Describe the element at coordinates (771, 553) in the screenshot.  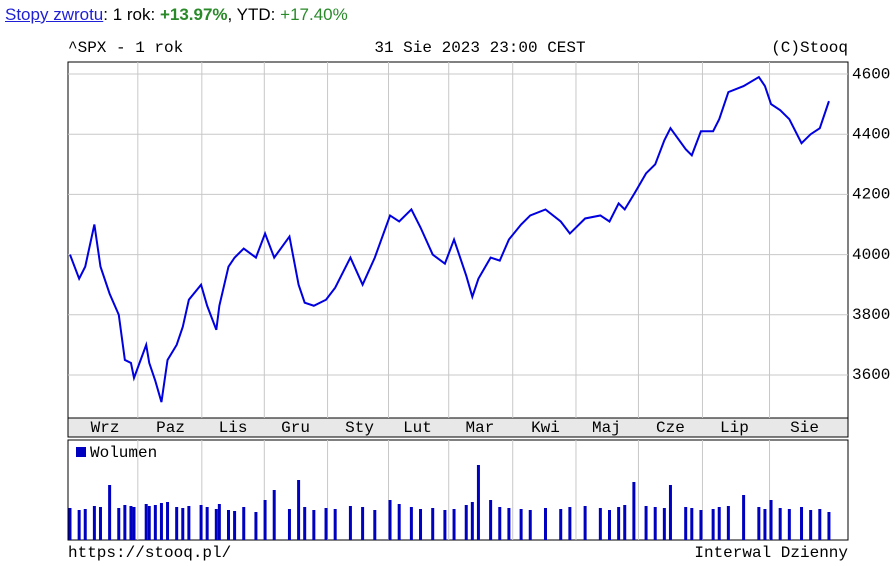
I see `footer-interval: Interwal Dzienny` at that location.